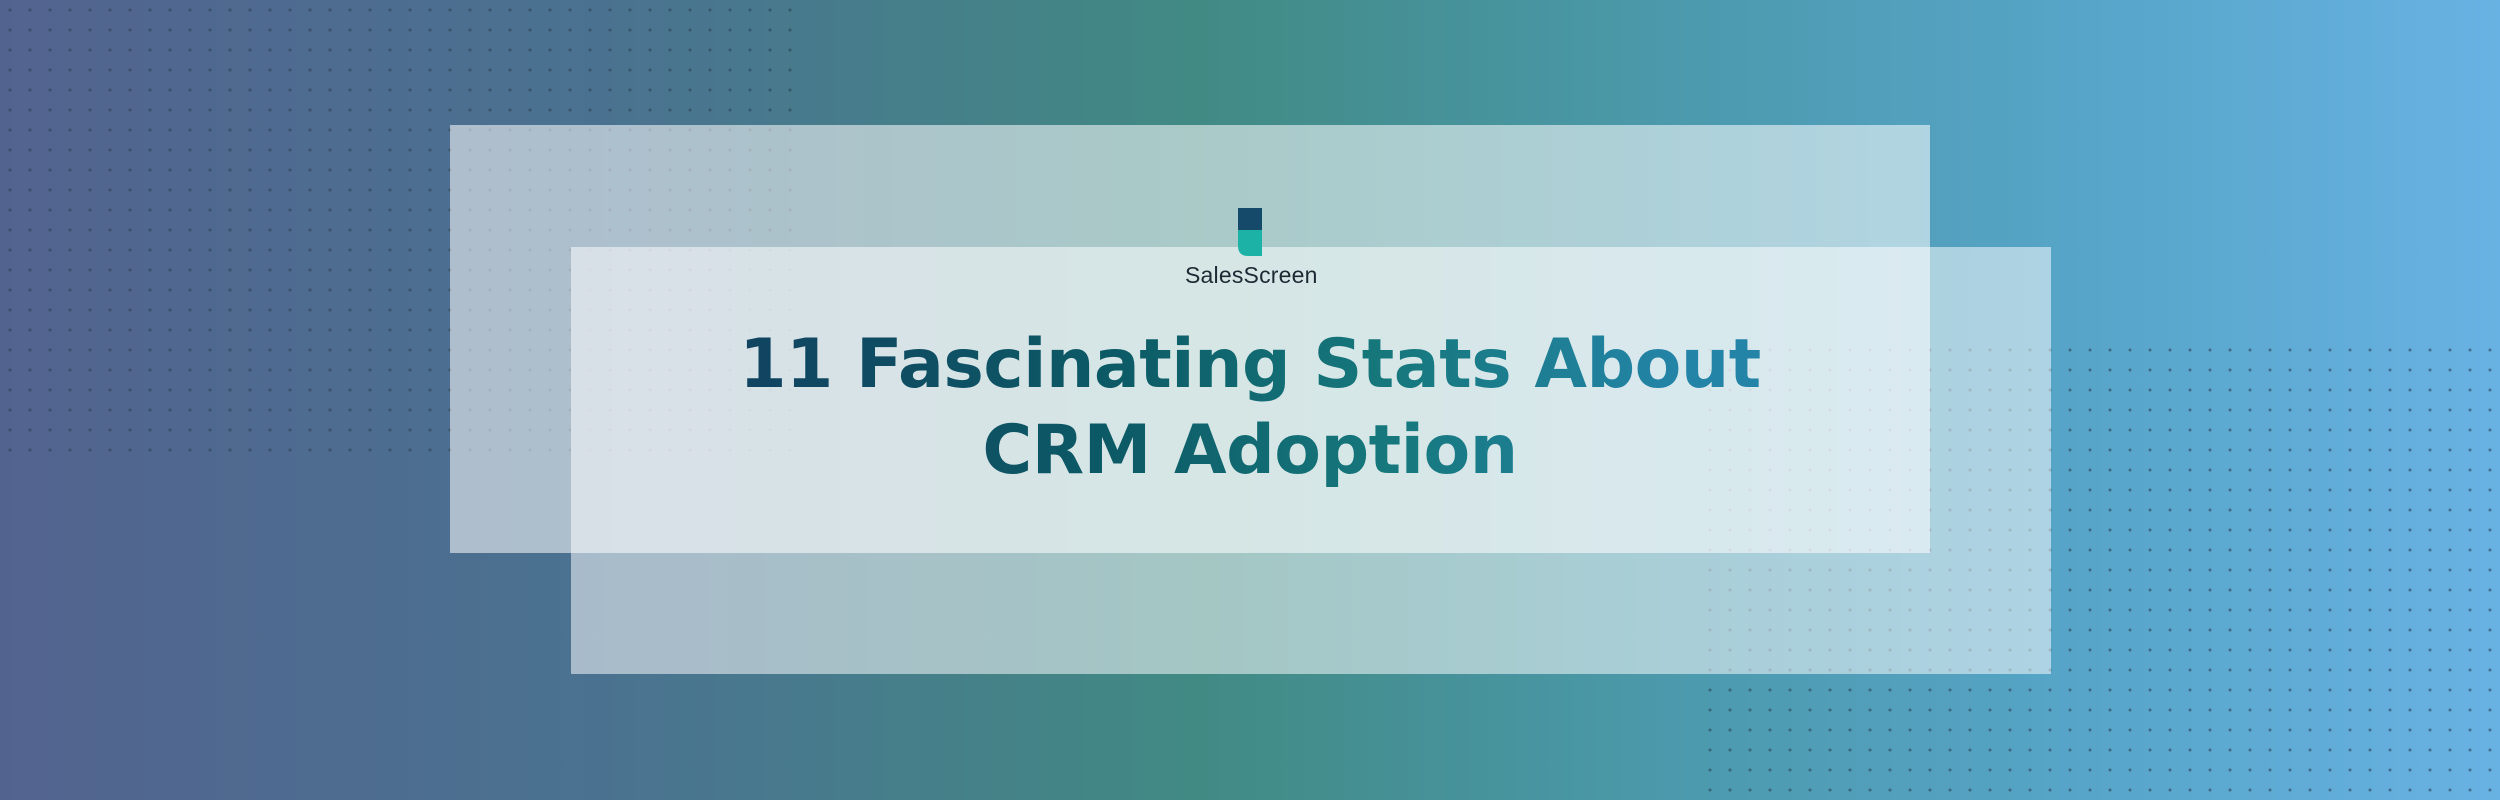  I want to click on page-title: 11 Fascinating Stats About CRM Adoption, so click(1250, 408).